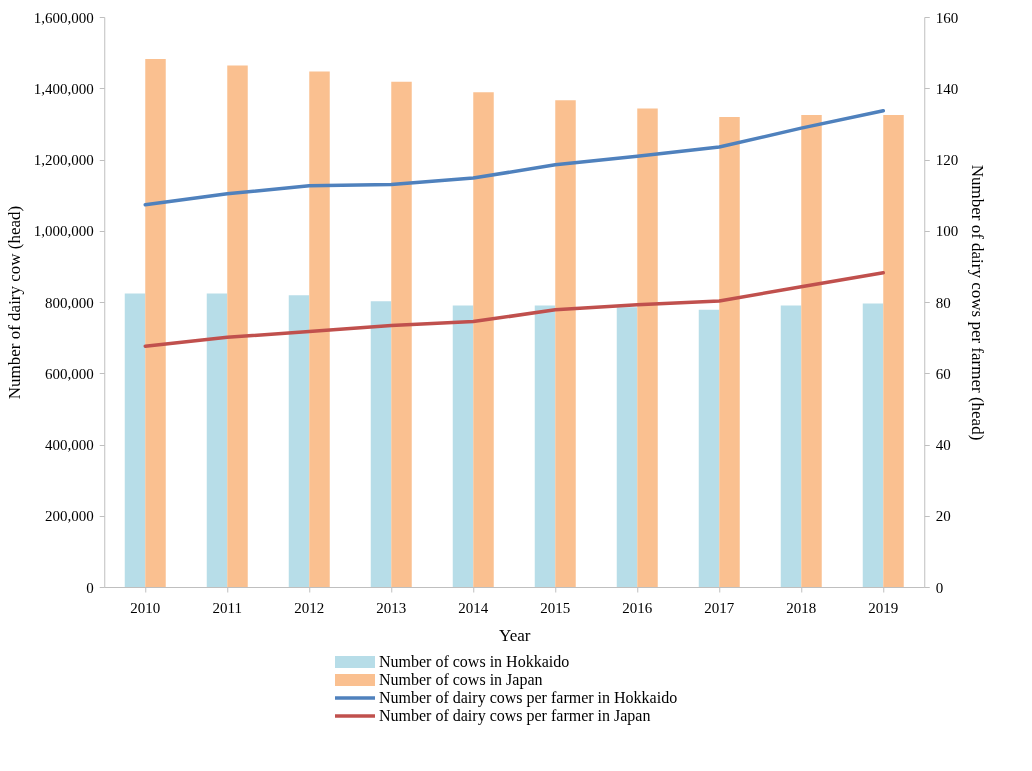  I want to click on y2-tick-label: 120, so click(947, 160).